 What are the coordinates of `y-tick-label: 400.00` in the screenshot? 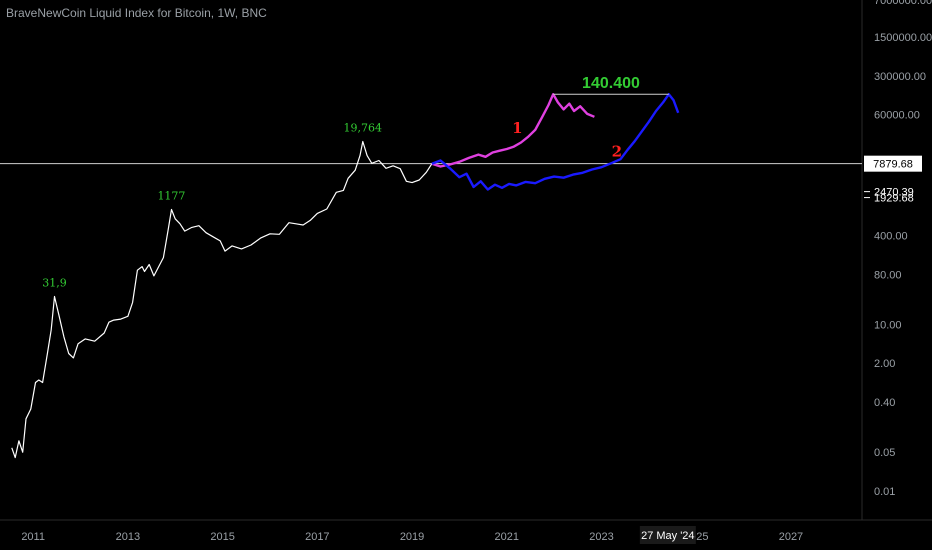 It's located at (891, 237).